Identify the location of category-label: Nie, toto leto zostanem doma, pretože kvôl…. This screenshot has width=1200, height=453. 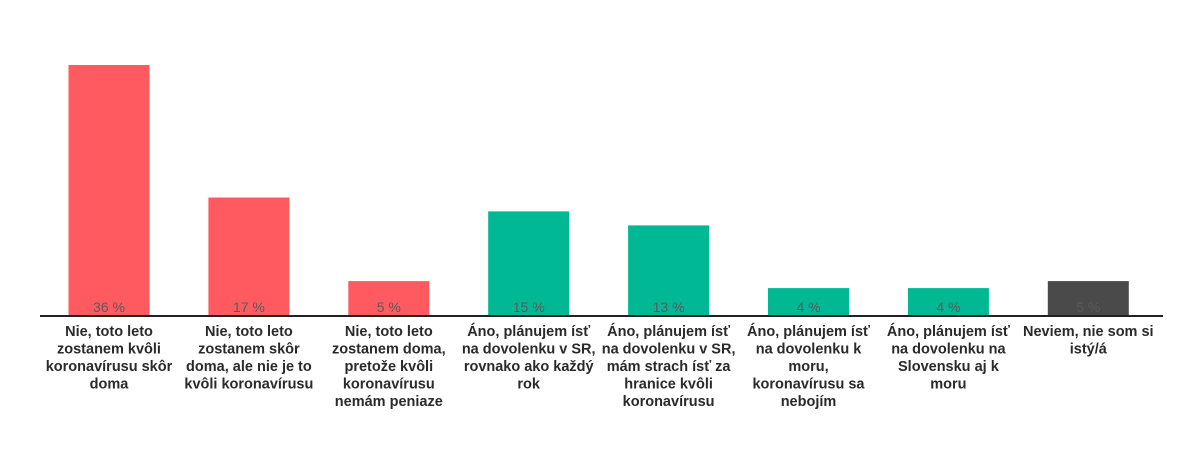
(389, 367).